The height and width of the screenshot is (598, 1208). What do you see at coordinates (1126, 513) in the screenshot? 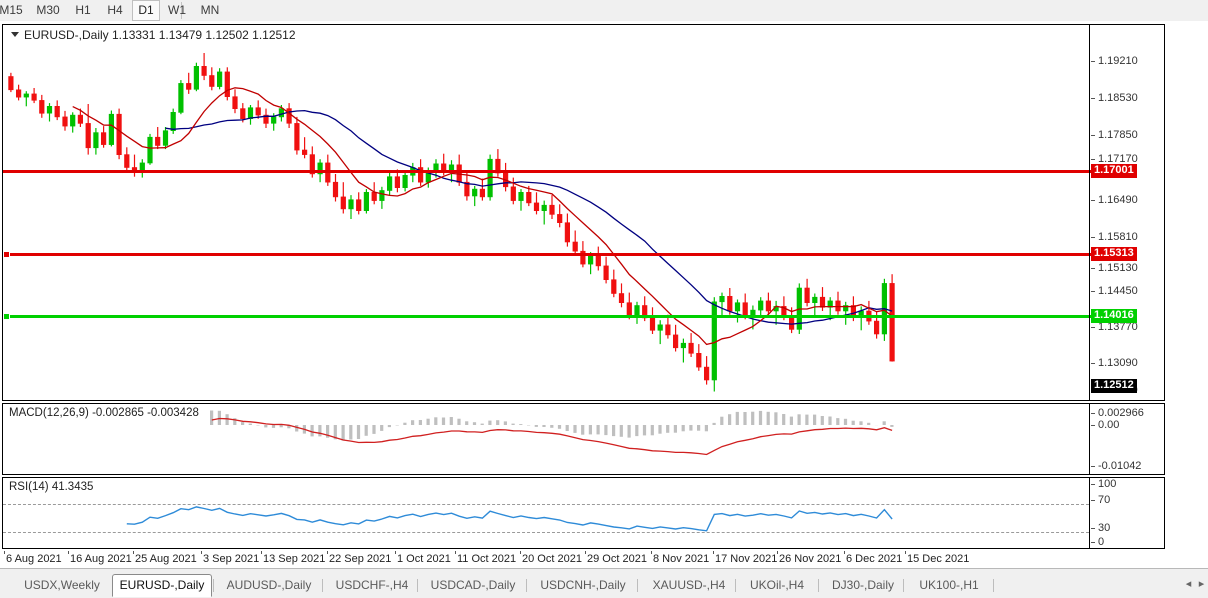
I see `rsi-axis: 100 70 30 0` at bounding box center [1126, 513].